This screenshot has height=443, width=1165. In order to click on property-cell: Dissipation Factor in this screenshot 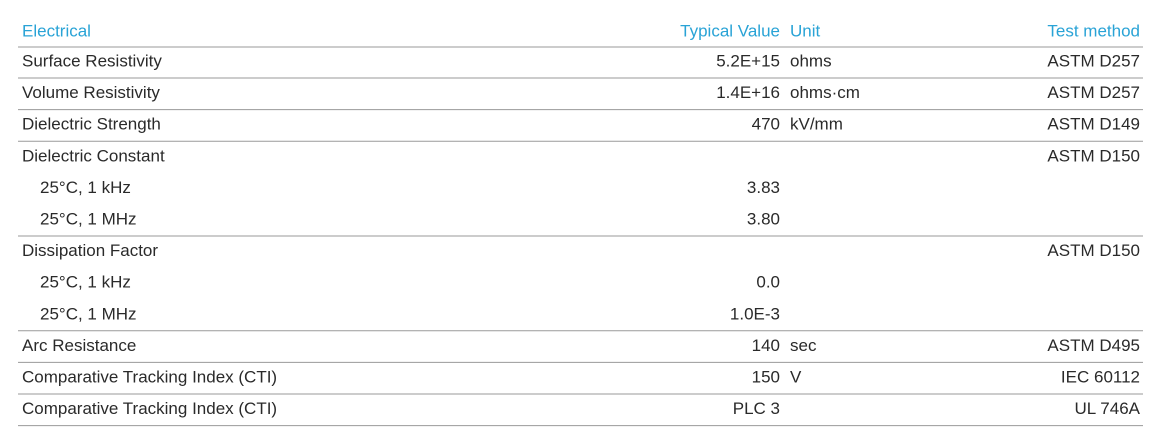, I will do `click(90, 250)`.